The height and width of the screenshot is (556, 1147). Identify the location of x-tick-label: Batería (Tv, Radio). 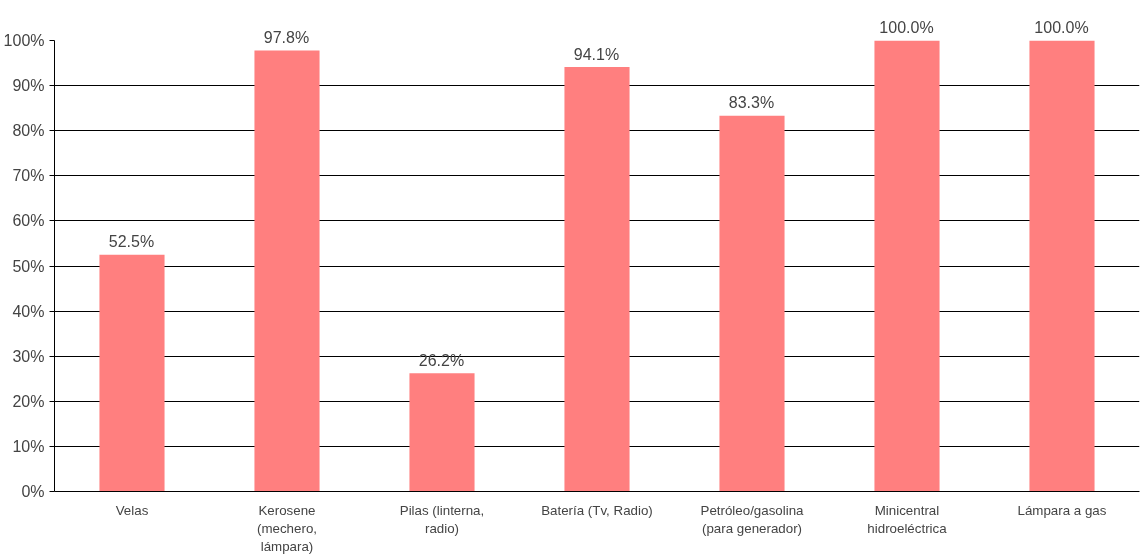
(597, 510).